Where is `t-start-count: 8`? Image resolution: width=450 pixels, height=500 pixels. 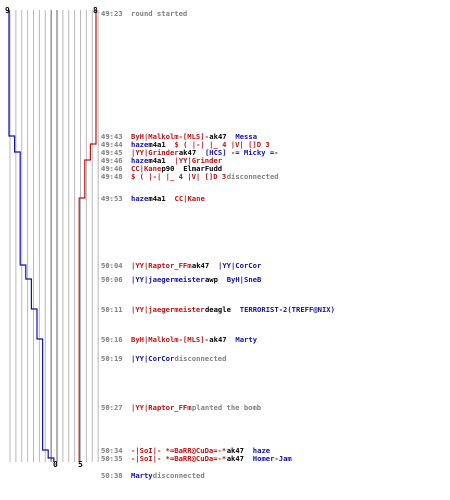
t-start-count: 8 is located at coordinates (95, 10).